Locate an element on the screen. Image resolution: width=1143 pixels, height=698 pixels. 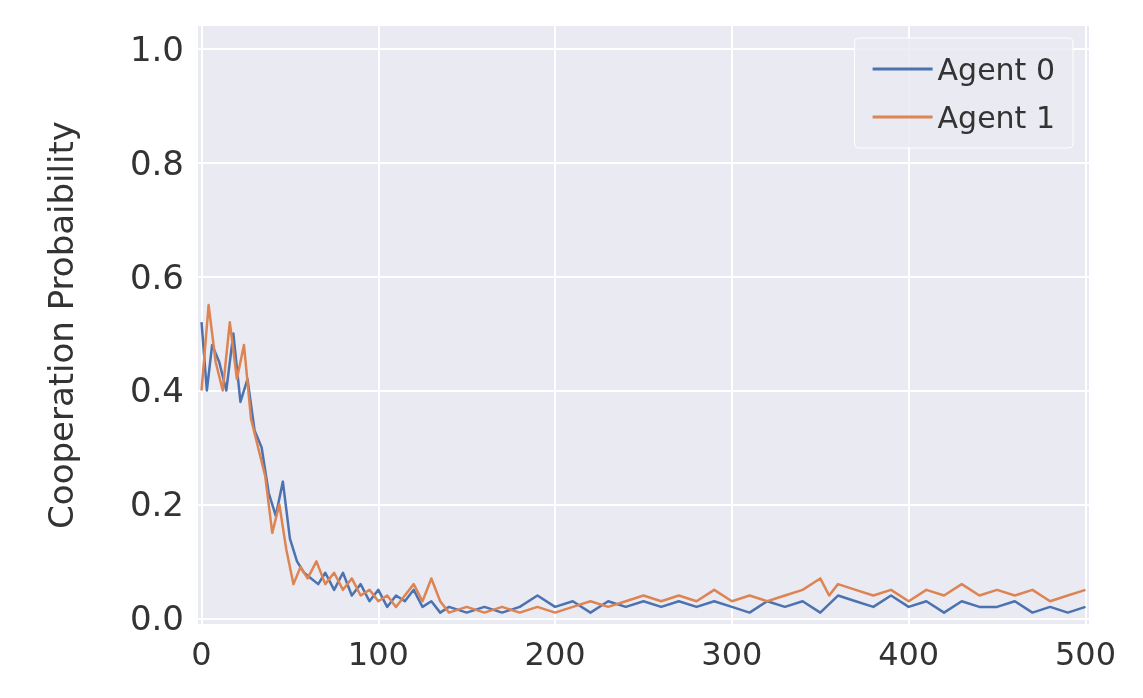
x-tick-label: 200 is located at coordinates (555, 654).